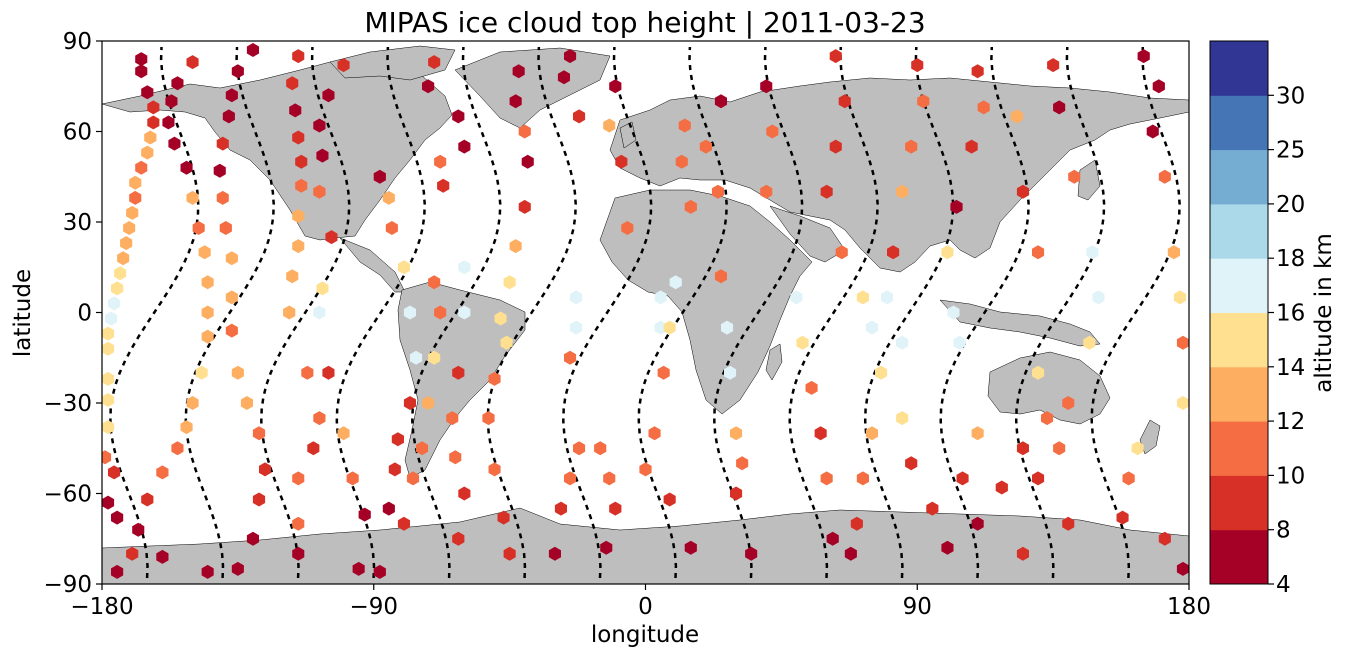  Describe the element at coordinates (1049, 388) in the screenshot. I see `australia-landmass` at that location.